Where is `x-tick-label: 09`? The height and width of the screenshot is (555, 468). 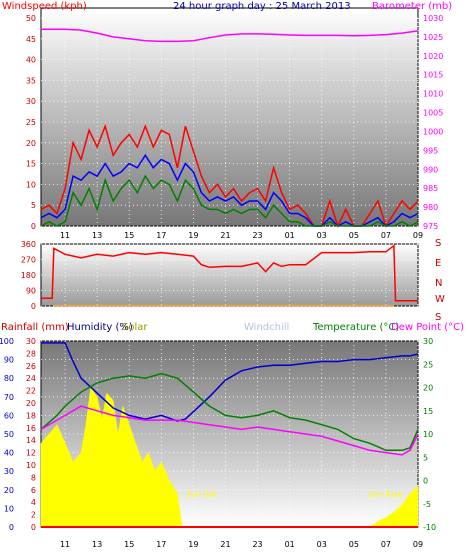 x-tick-label: 09 is located at coordinates (418, 235).